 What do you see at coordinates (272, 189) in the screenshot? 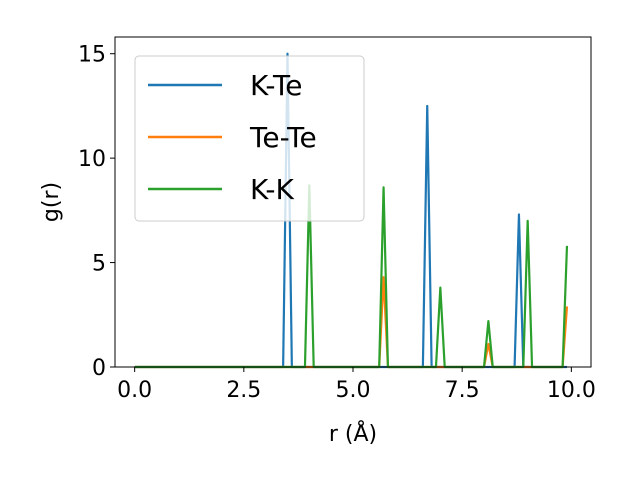
I see `legend-label: K-K` at bounding box center [272, 189].